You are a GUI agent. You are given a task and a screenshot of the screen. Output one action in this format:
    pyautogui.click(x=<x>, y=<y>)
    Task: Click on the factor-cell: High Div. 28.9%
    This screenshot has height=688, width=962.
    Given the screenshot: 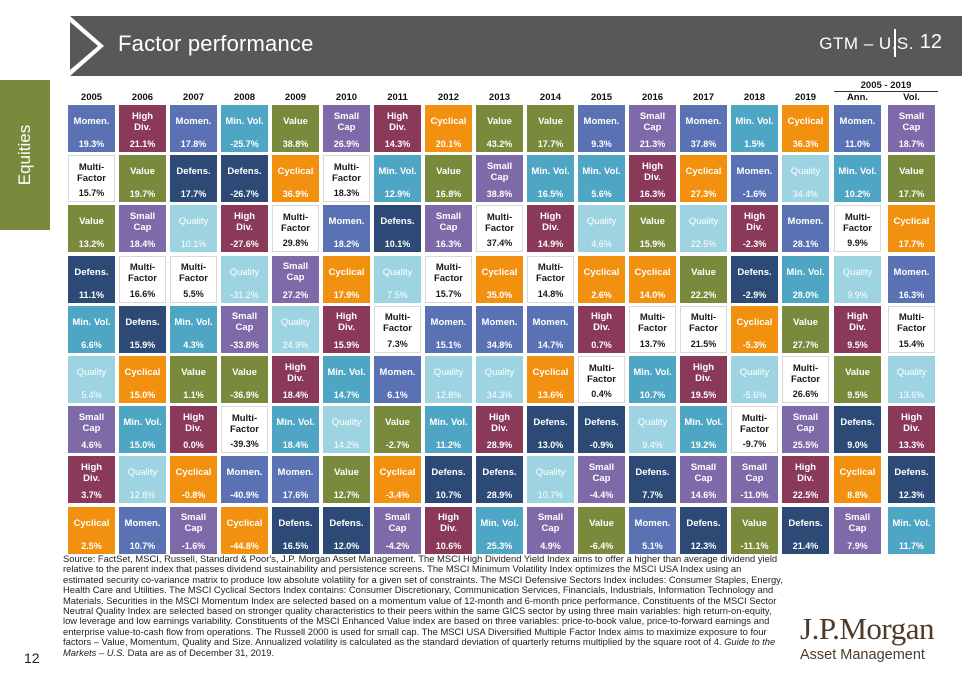 What is the action you would take?
    pyautogui.click(x=499, y=430)
    